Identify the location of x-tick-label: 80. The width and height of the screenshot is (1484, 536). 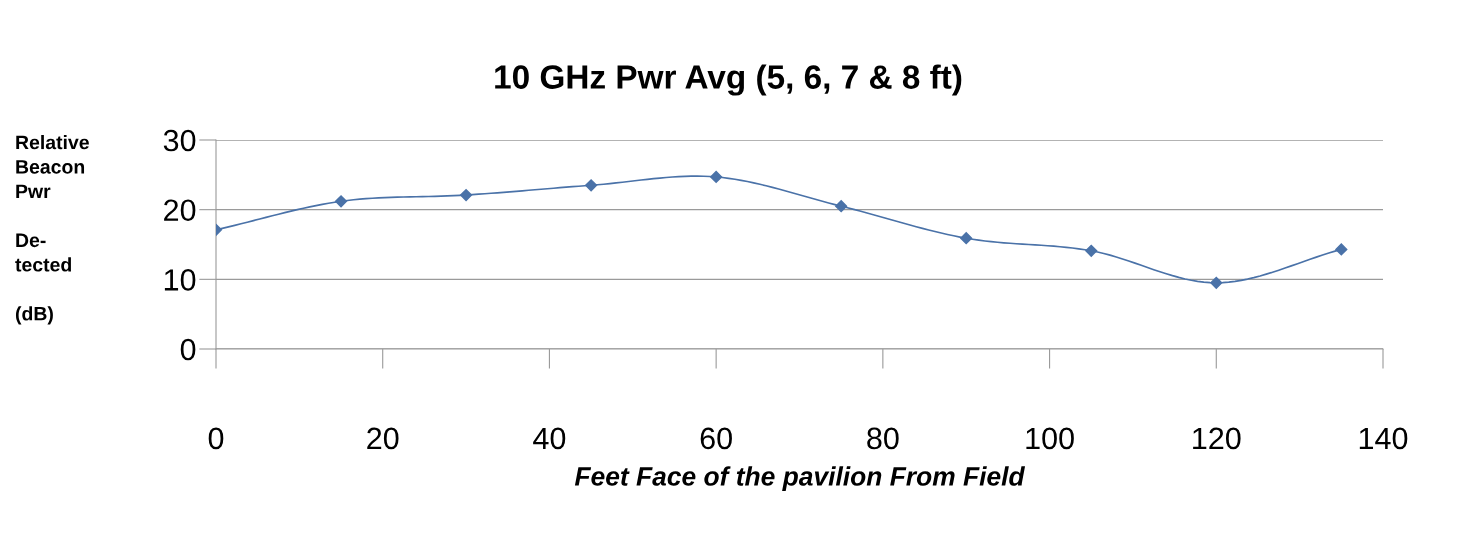
(883, 438).